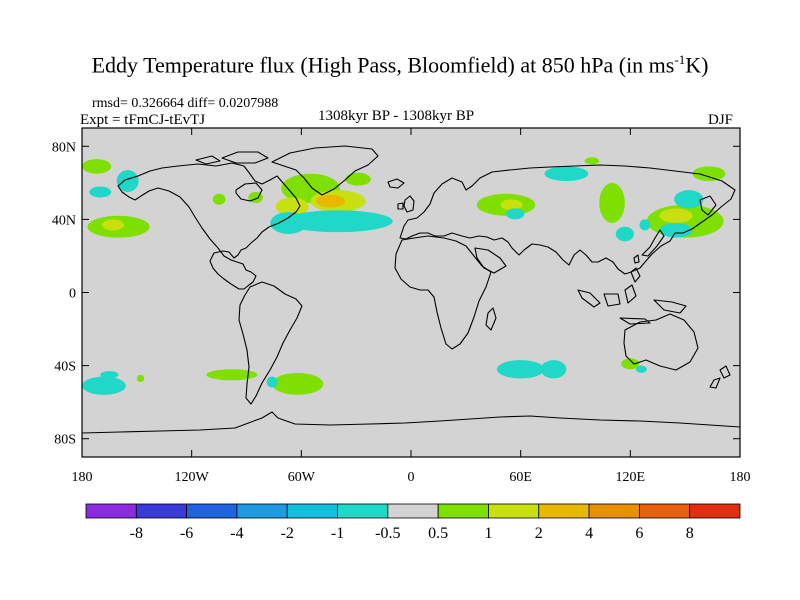 The width and height of the screenshot is (800, 600). What do you see at coordinates (413, 522) in the screenshot?
I see `colorbar: -8 -6 -4 -2 -1 -0.5 0.5 1 2 4 6 8` at bounding box center [413, 522].